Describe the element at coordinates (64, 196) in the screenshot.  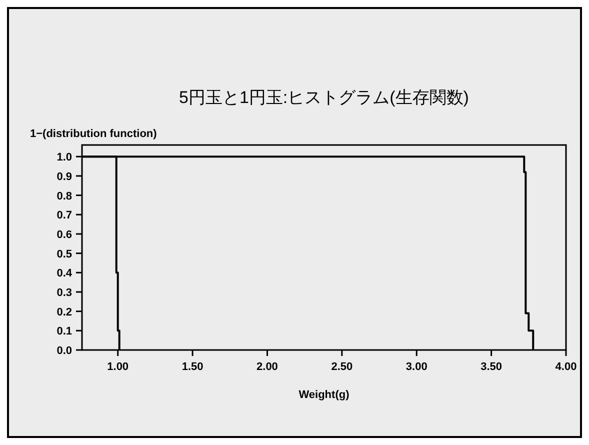
I see `y-tick-label: 0.8` at that location.